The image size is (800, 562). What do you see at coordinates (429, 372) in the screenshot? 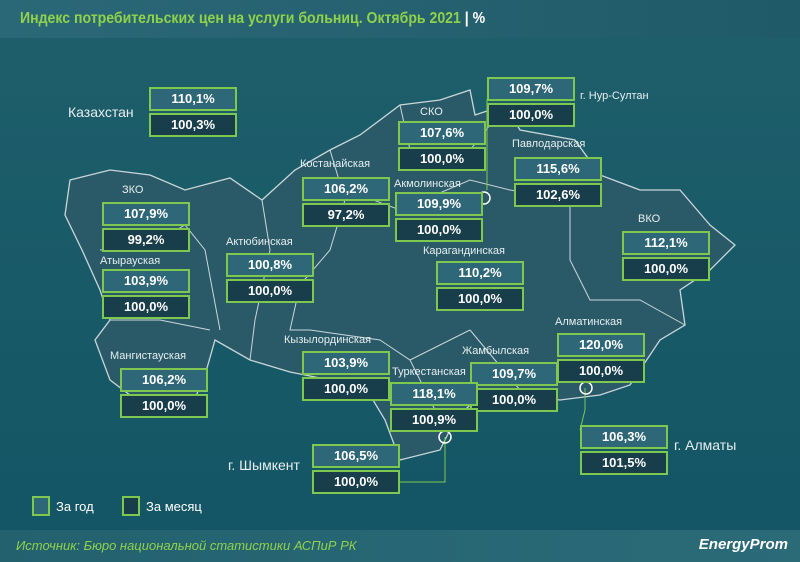
I see `region-label: Туркестанская` at bounding box center [429, 372].